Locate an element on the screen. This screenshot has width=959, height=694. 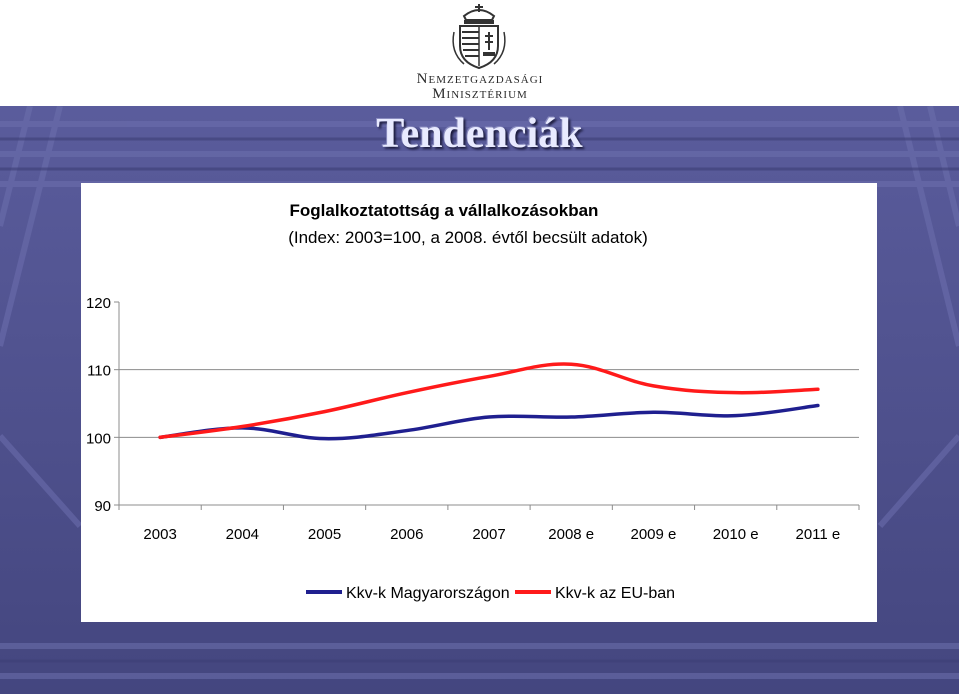
ministry-line2: Minisztérium is located at coordinates (480, 94).